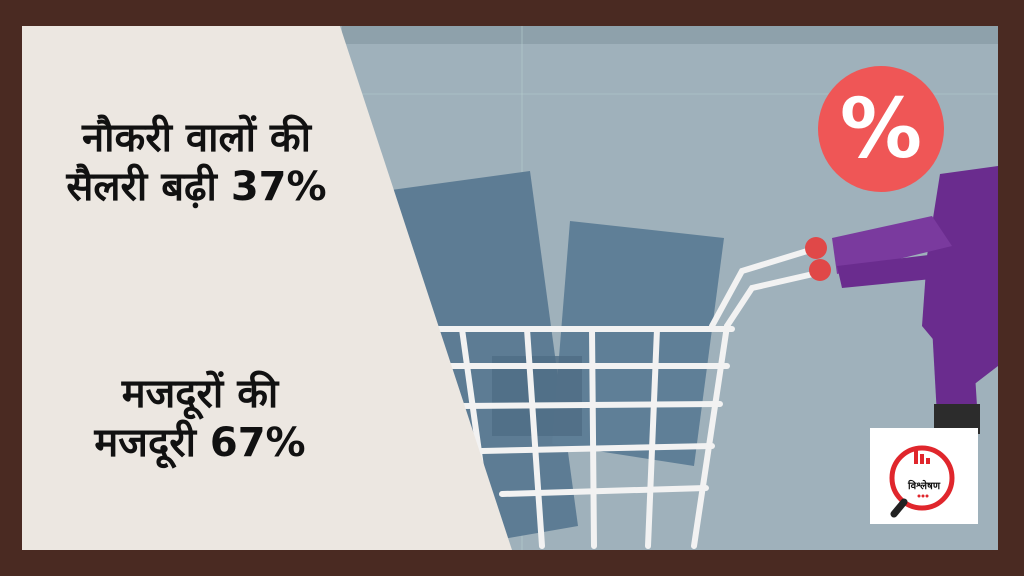  I want to click on percent-symbol: %, so click(881, 129).